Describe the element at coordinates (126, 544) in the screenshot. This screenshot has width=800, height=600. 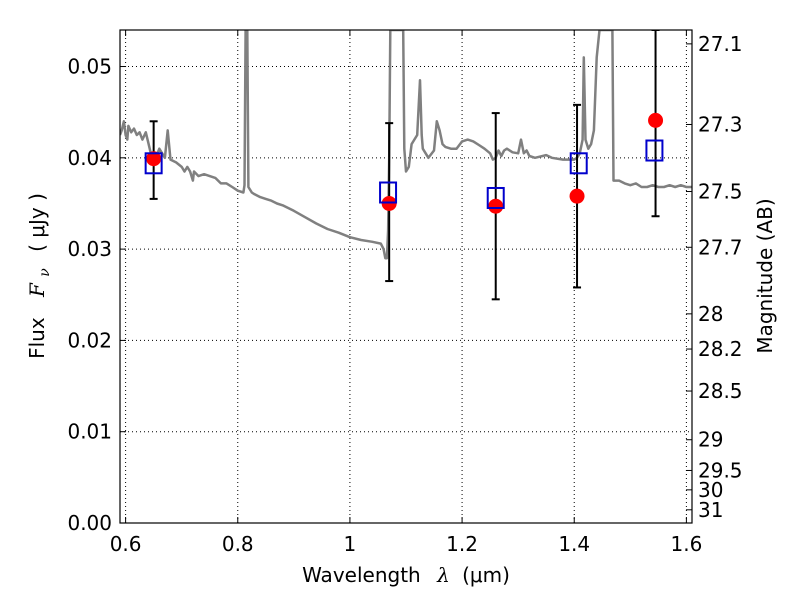
I see `x-tick-label: 0.6` at that location.